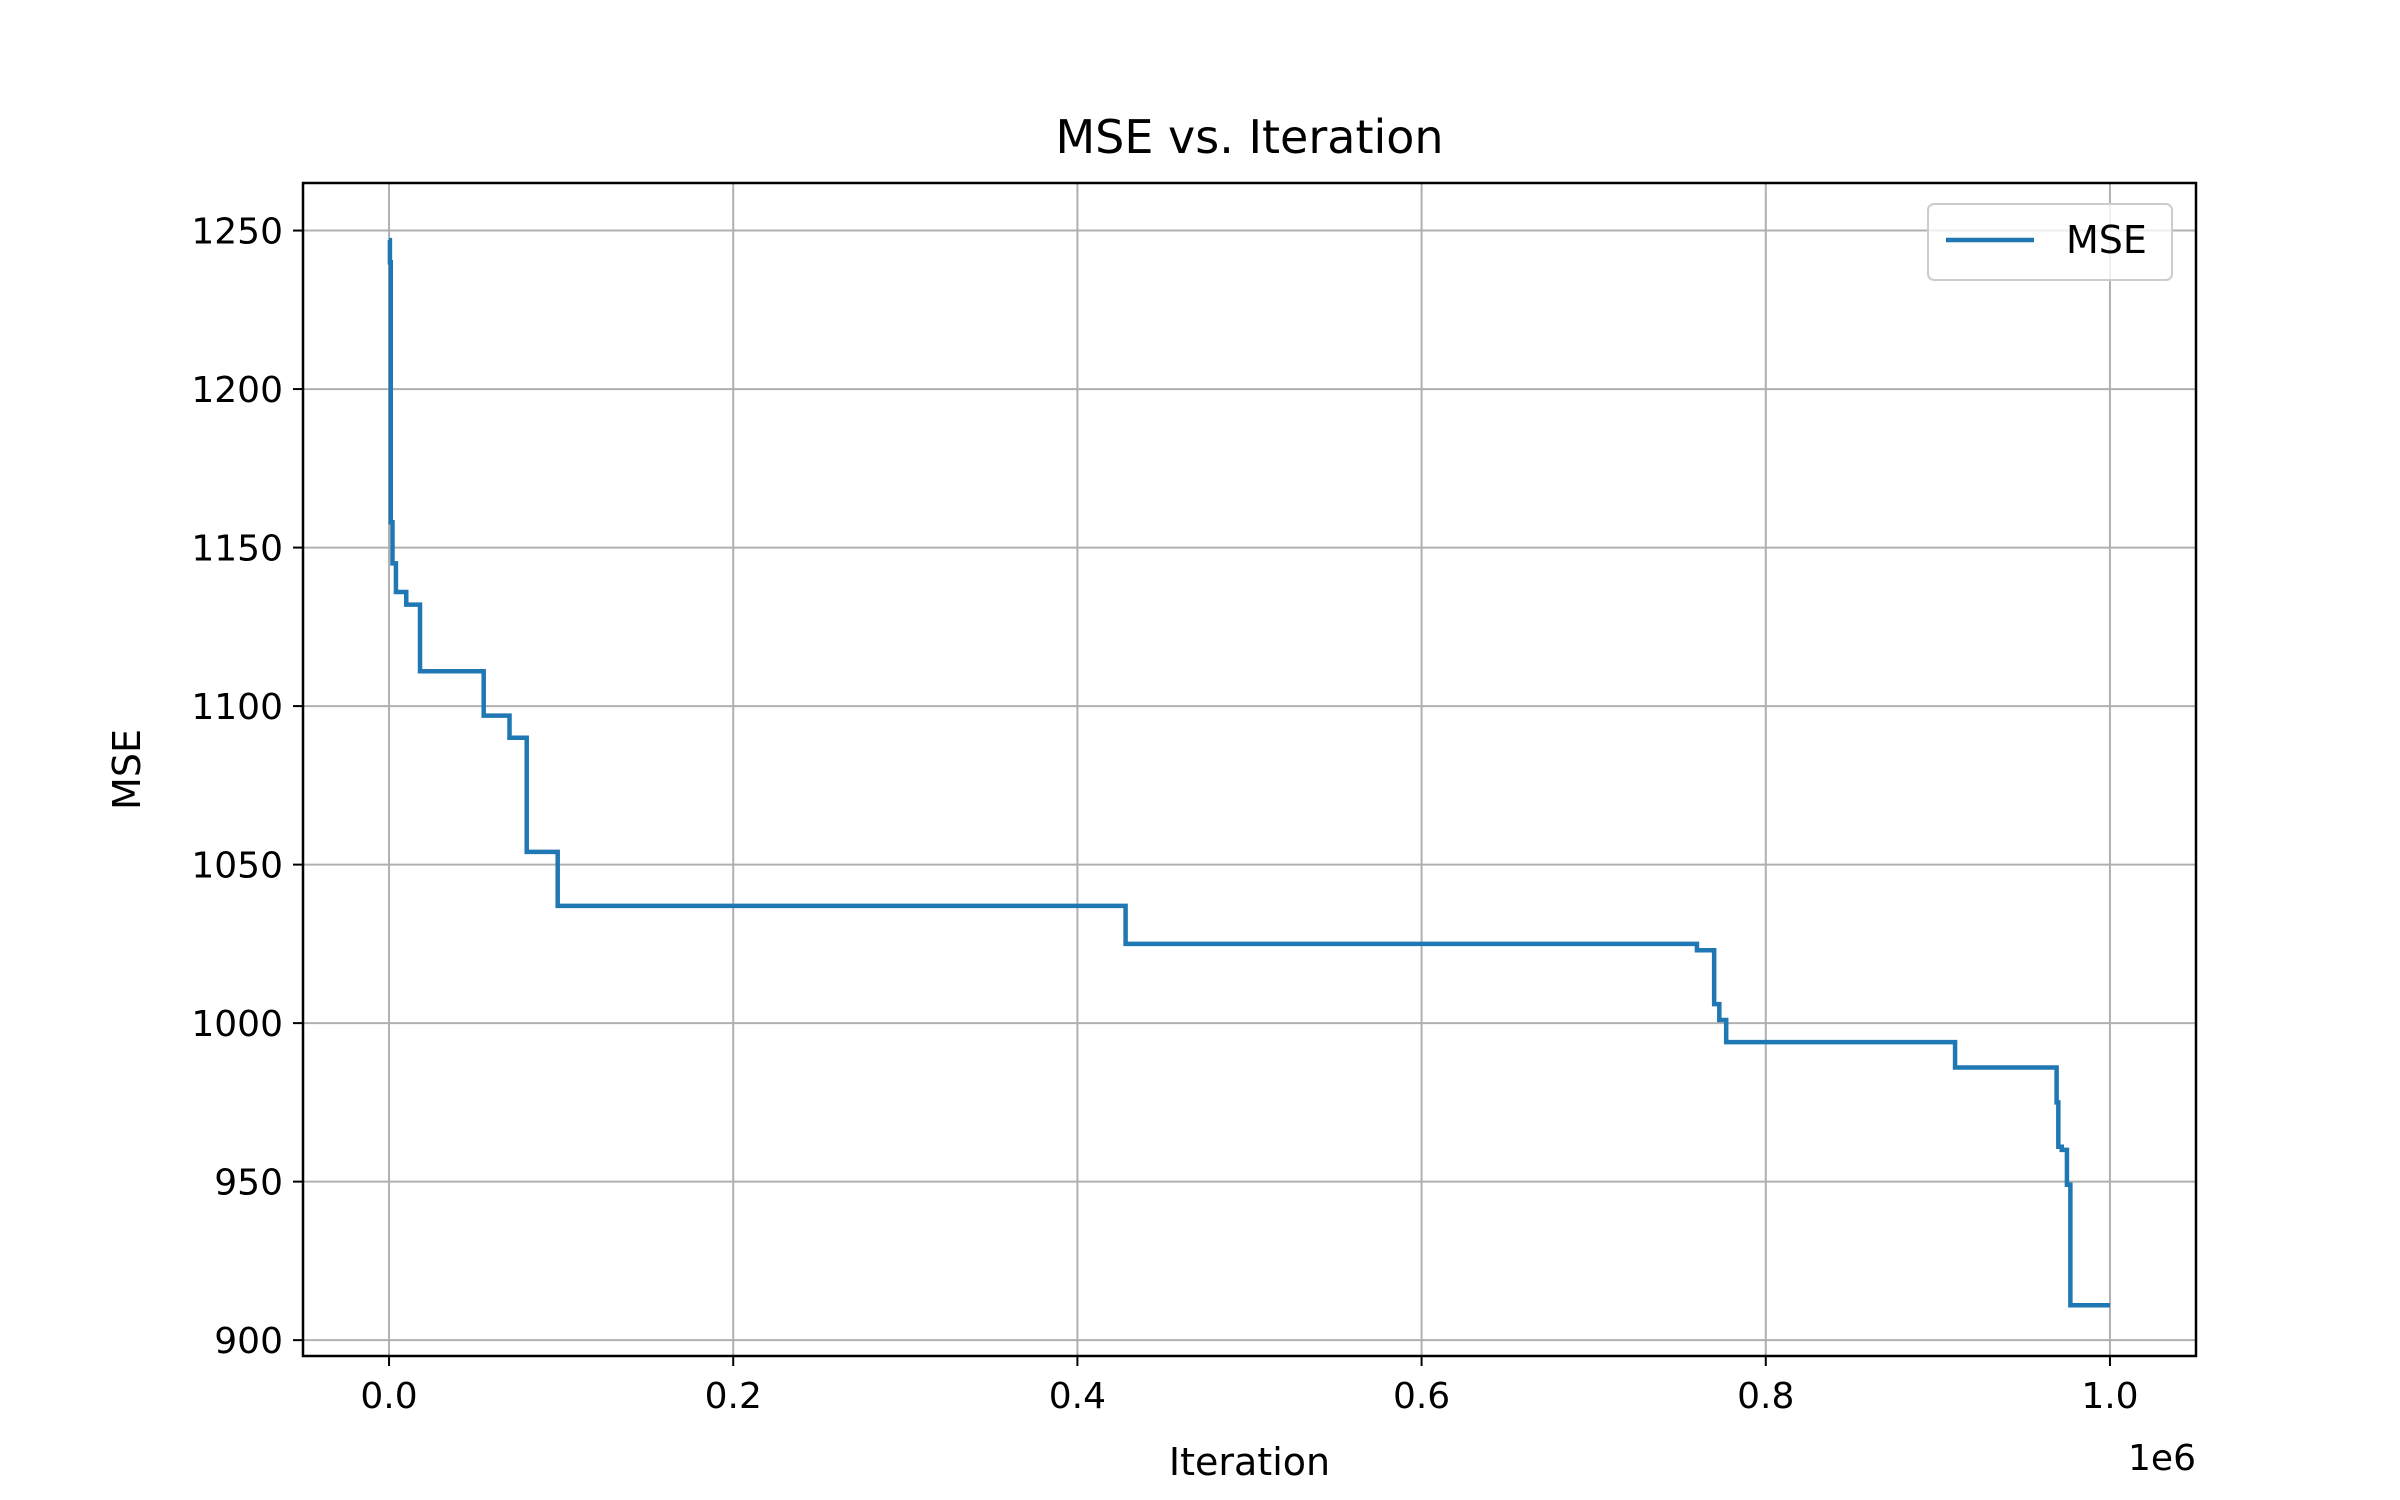 This screenshot has height=1500, width=2400. What do you see at coordinates (237, 1024) in the screenshot?
I see `y-tick-label: 1000` at bounding box center [237, 1024].